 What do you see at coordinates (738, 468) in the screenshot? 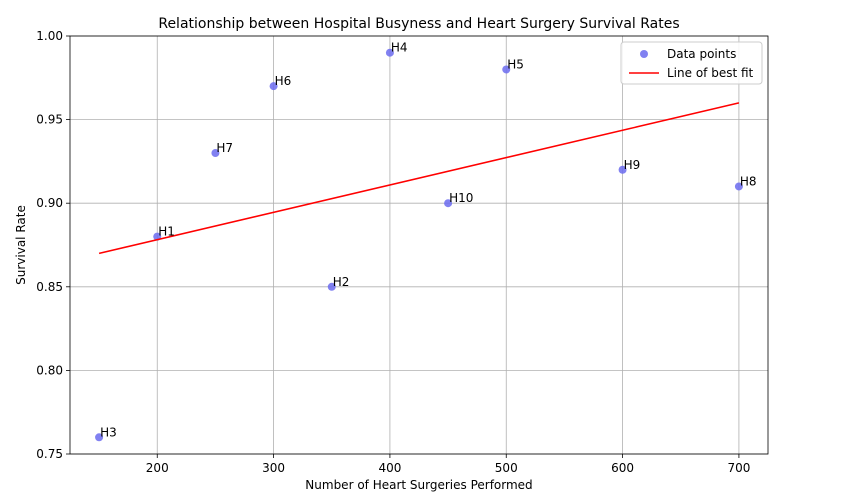
I see `x-tick-label: 700` at bounding box center [738, 468].